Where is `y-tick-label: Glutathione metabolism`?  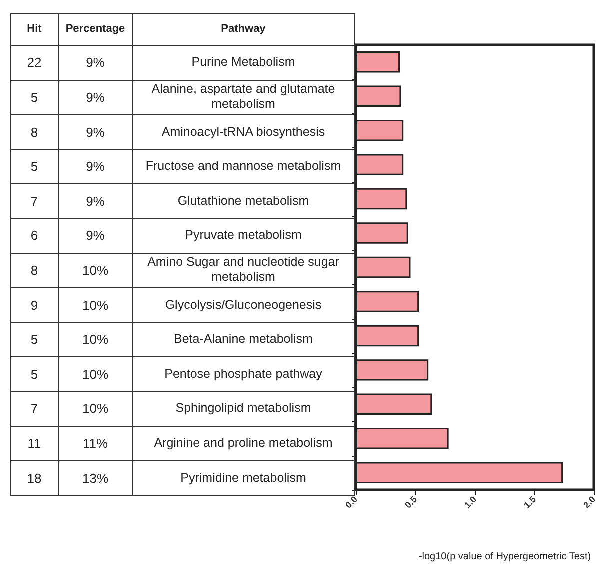
y-tick-label: Glutathione metabolism is located at coordinates (243, 201).